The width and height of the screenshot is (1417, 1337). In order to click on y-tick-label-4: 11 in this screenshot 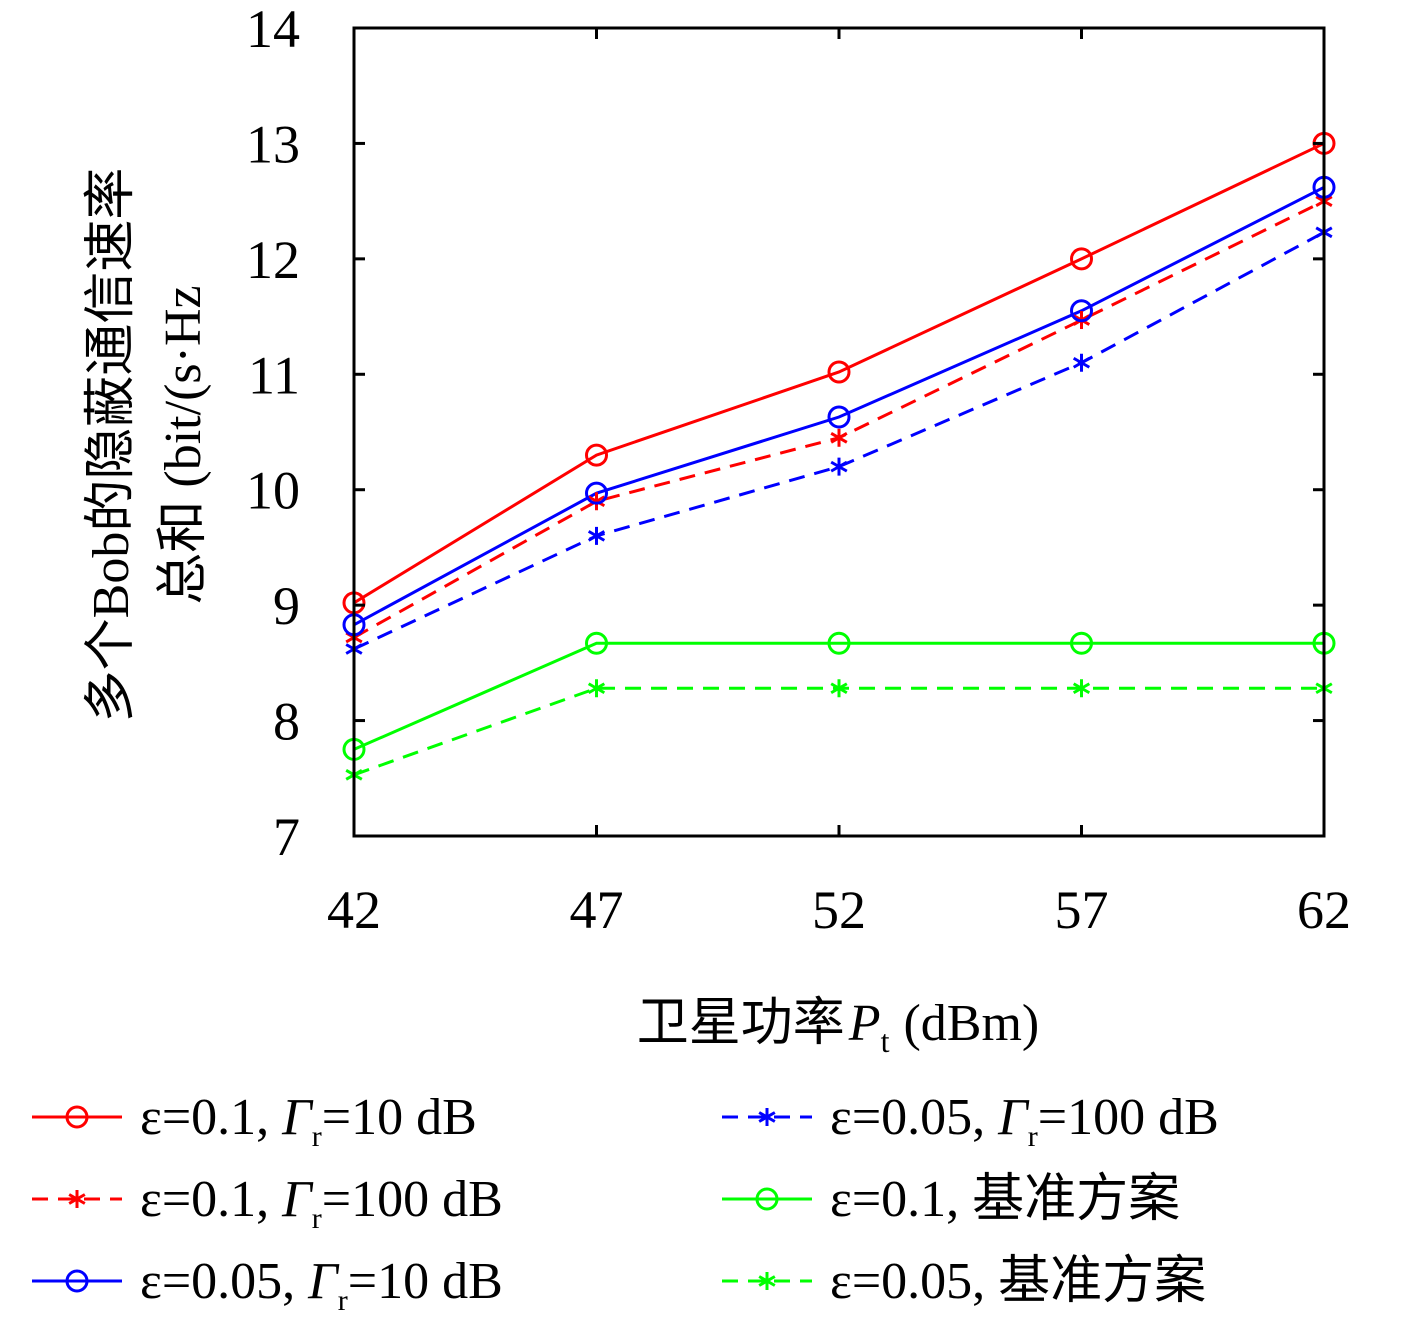, I will do `click(274, 375)`.